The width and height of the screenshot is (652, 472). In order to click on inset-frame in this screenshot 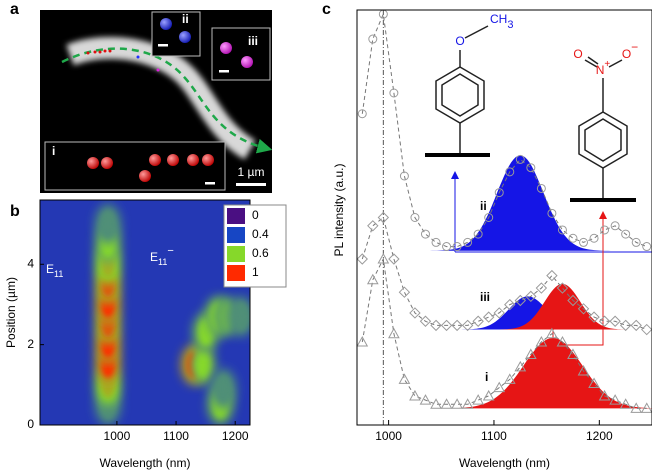, I will do `click(135, 166)`.